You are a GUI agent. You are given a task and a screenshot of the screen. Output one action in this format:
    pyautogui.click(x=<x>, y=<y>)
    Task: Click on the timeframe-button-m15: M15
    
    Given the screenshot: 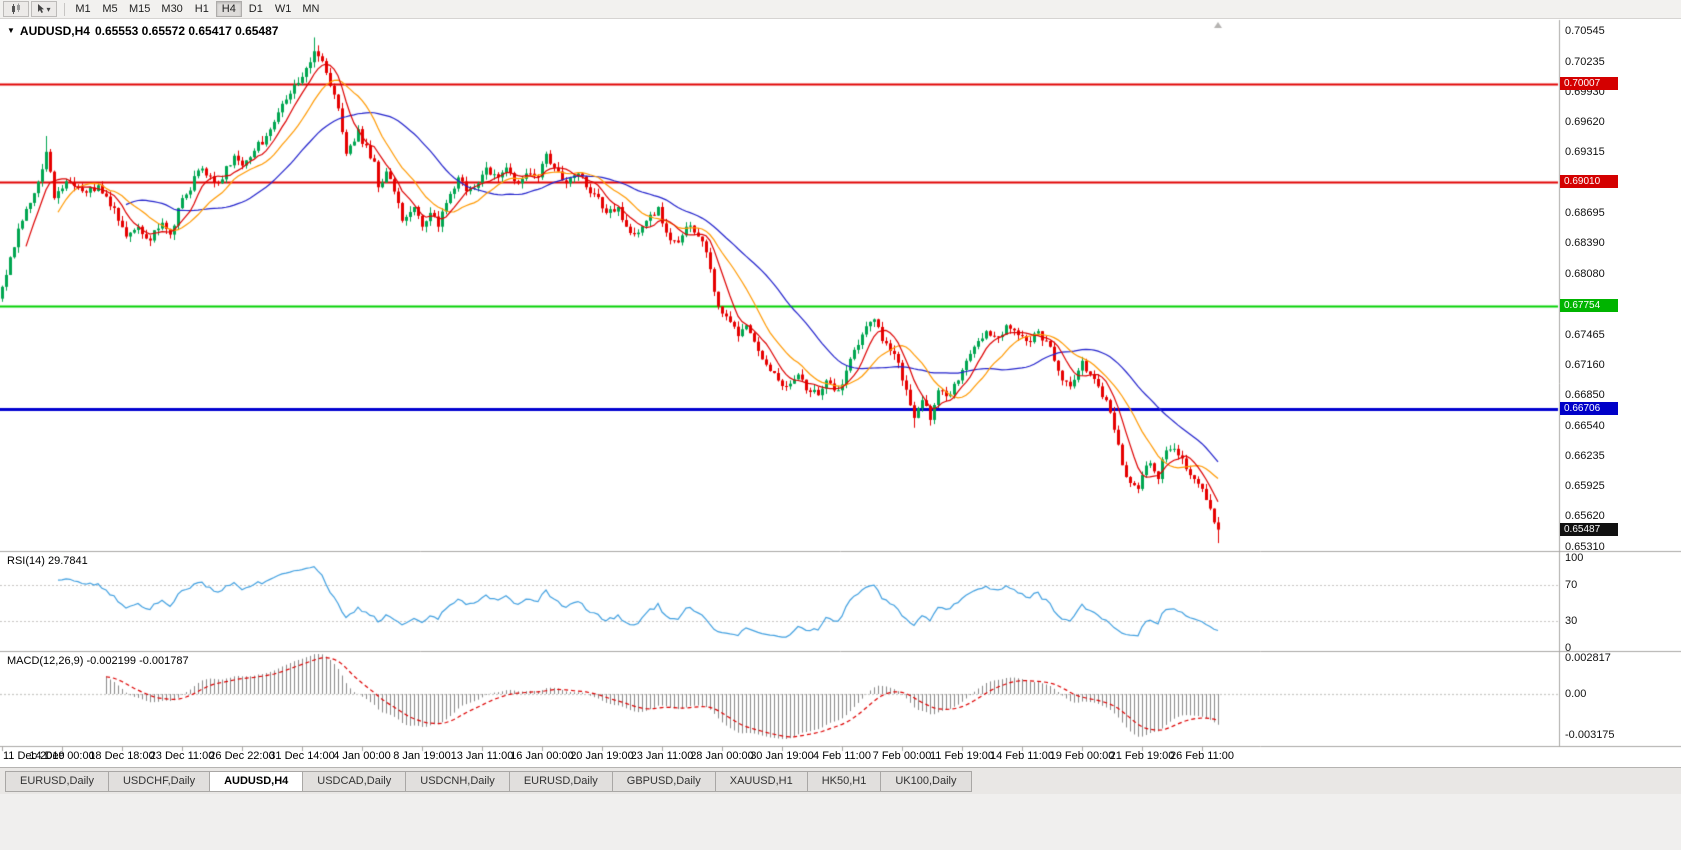 What is the action you would take?
    pyautogui.click(x=140, y=9)
    